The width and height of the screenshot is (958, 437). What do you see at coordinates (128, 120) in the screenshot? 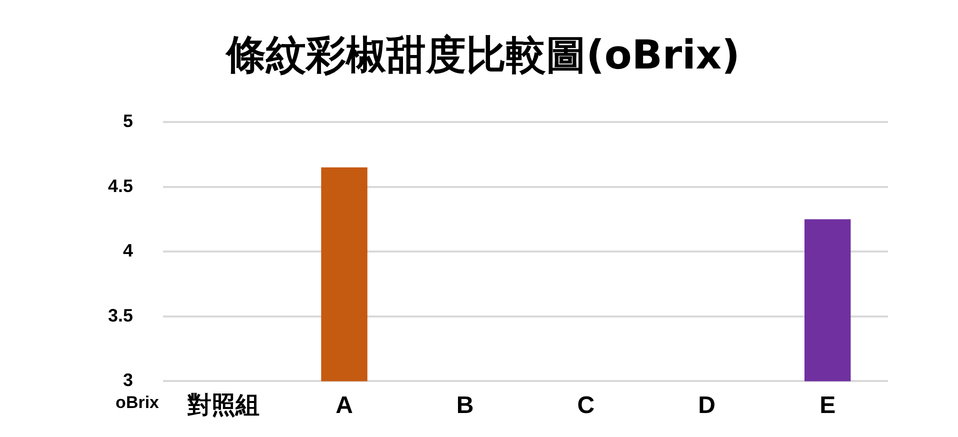
I see `y-tick-label: 5` at bounding box center [128, 120].